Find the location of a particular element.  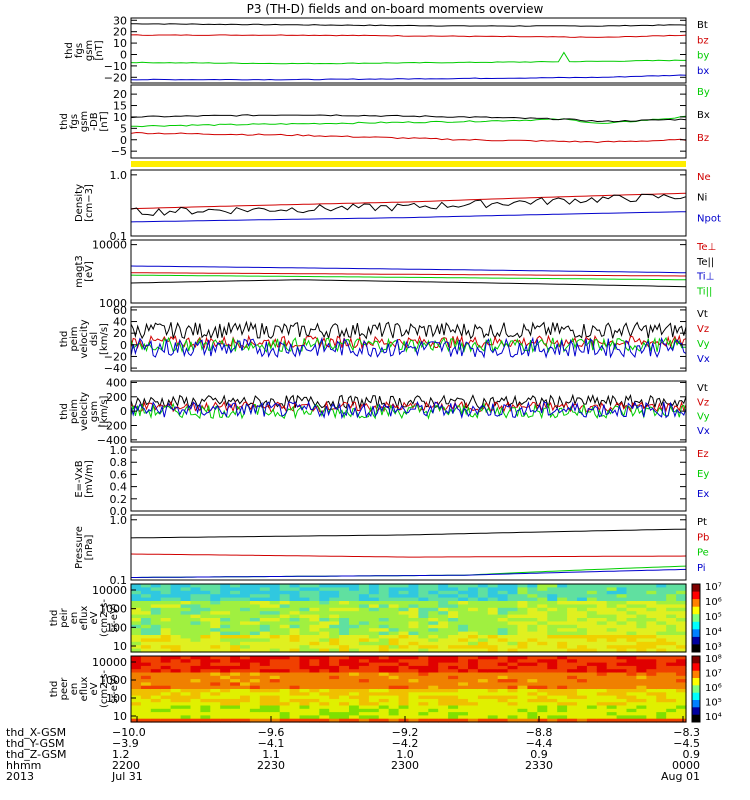

series-Te⊥-line is located at coordinates (408, 274).